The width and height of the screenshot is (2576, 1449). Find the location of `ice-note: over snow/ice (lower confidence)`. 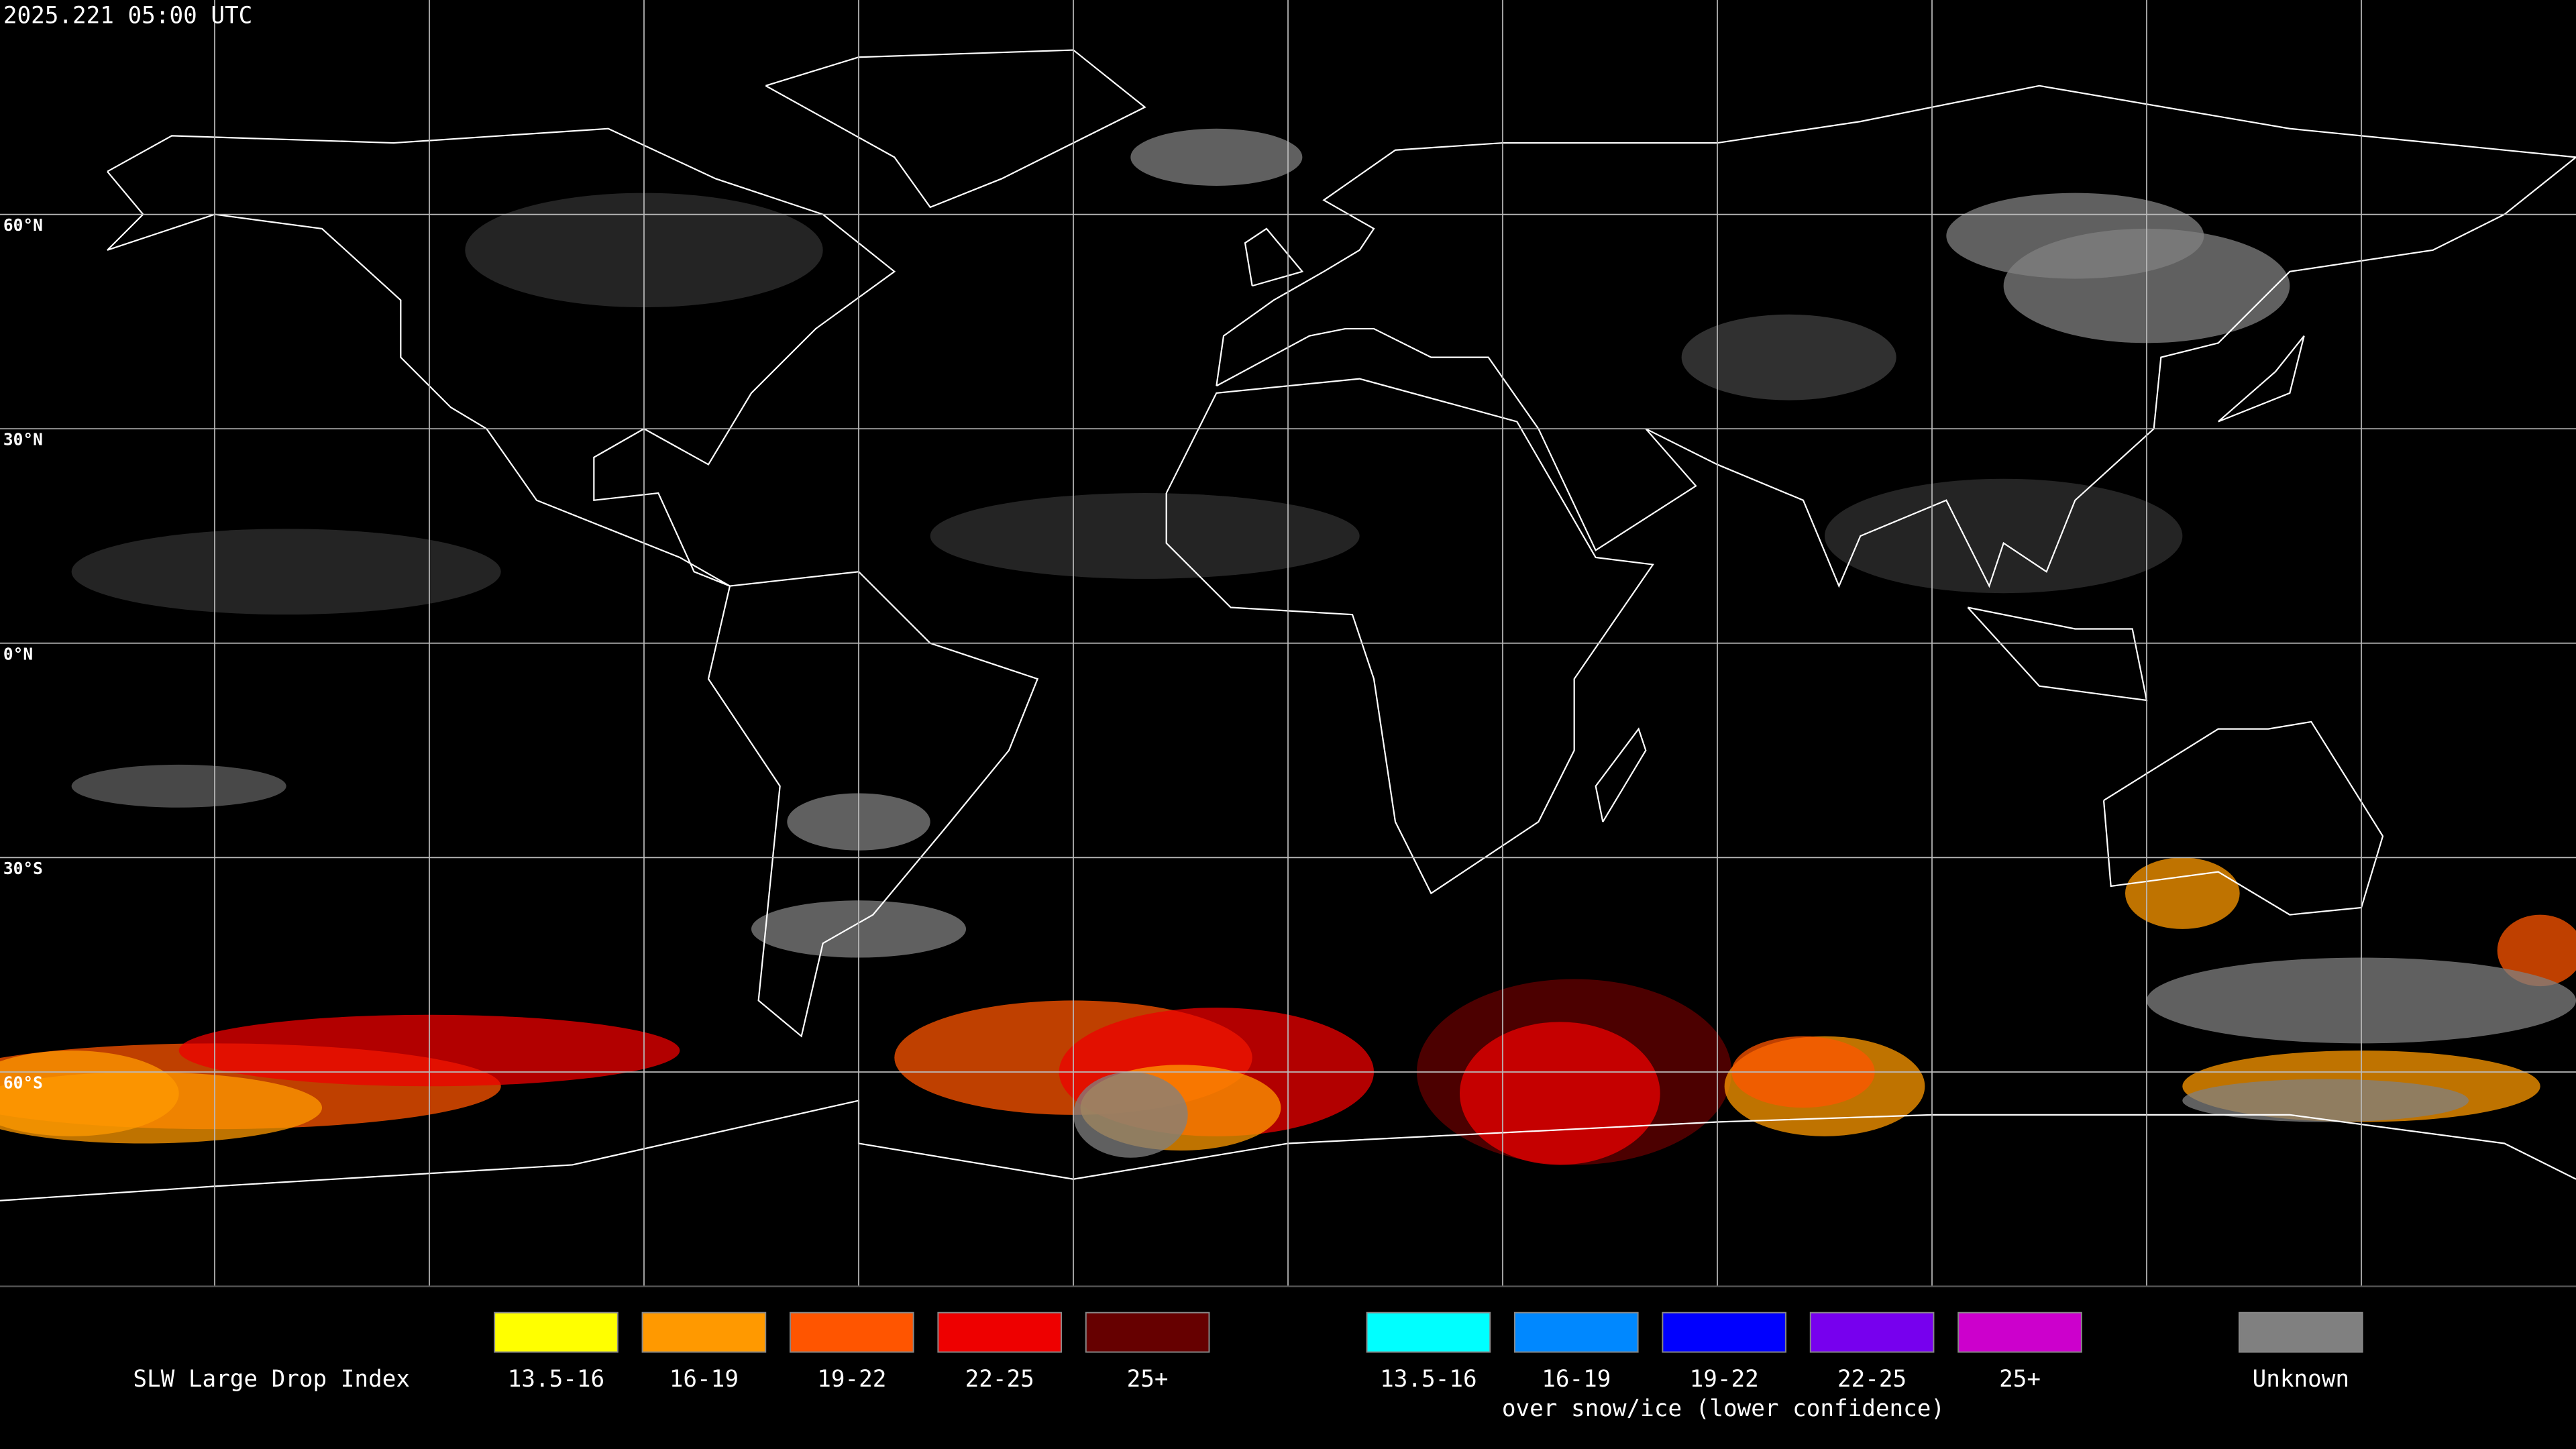

ice-note: over snow/ice (lower confidence) is located at coordinates (1723, 1408).